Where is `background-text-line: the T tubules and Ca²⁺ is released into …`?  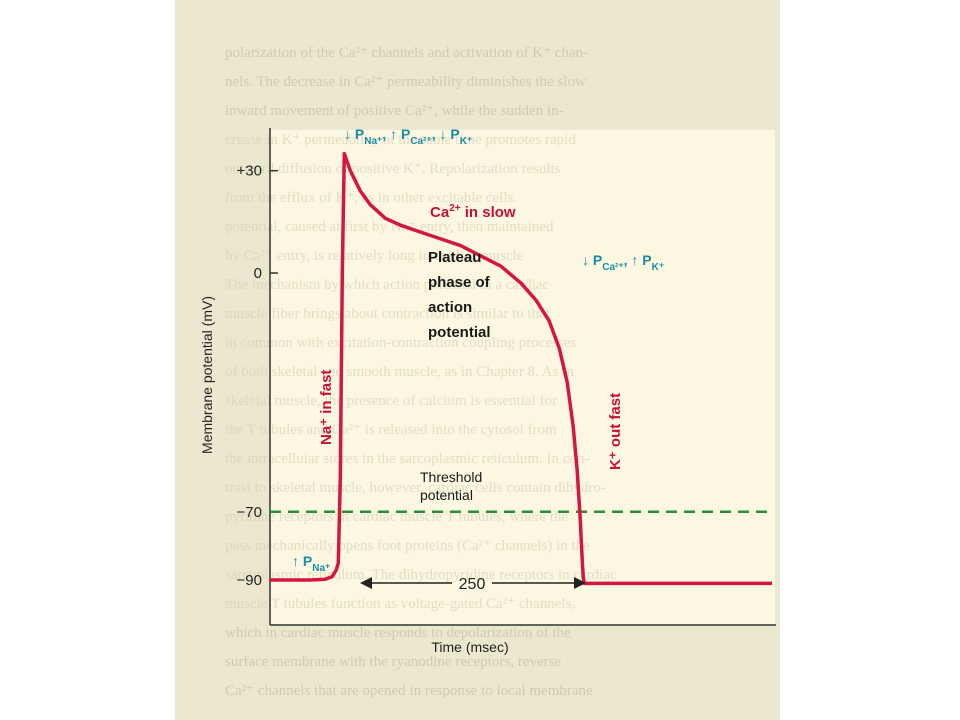
background-text-line: the T tubules and Ca²⁺ is released into … is located at coordinates (391, 430).